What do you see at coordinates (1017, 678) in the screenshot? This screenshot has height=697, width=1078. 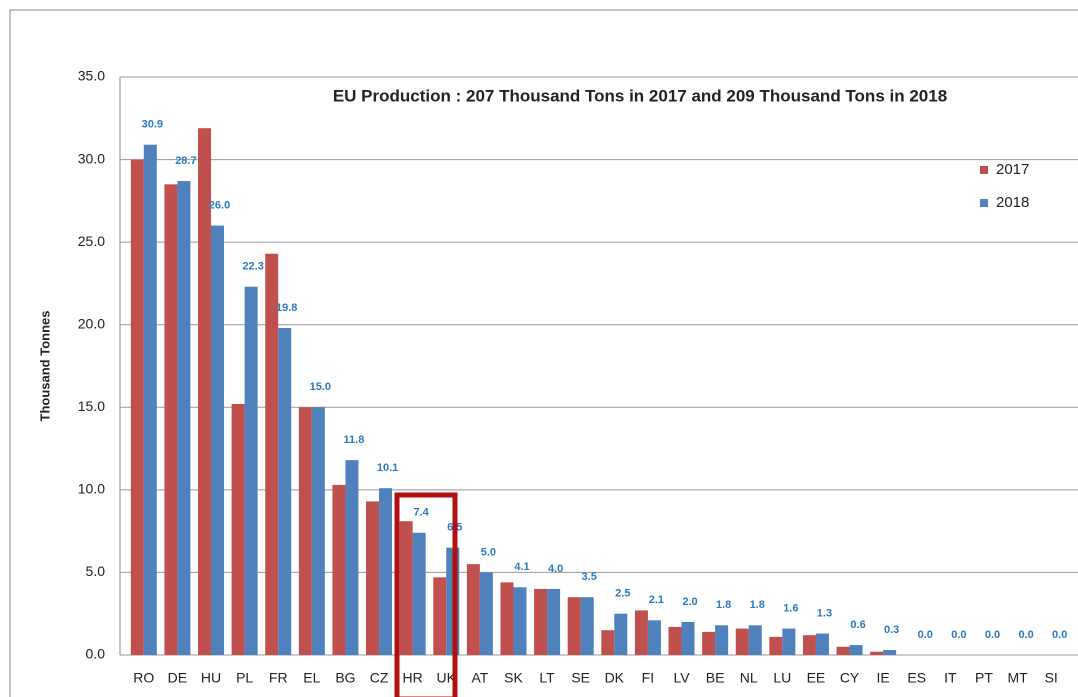 I see `x-tick-label: MT` at bounding box center [1017, 678].